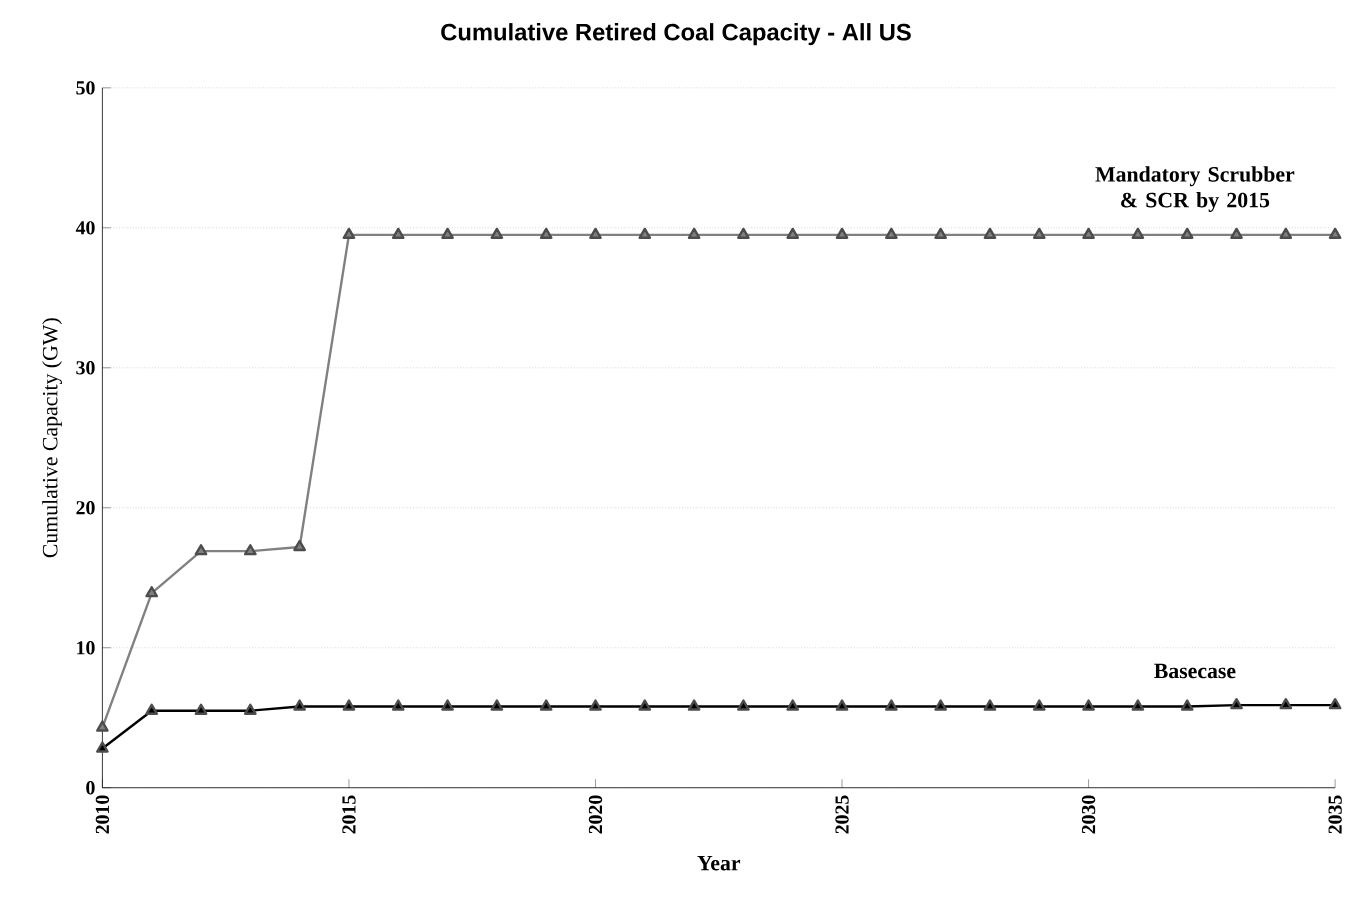 Image resolution: width=1352 pixels, height=919 pixels. I want to click on chart-title: Cumulative Retired Coal Capacity - All US, so click(676, 34).